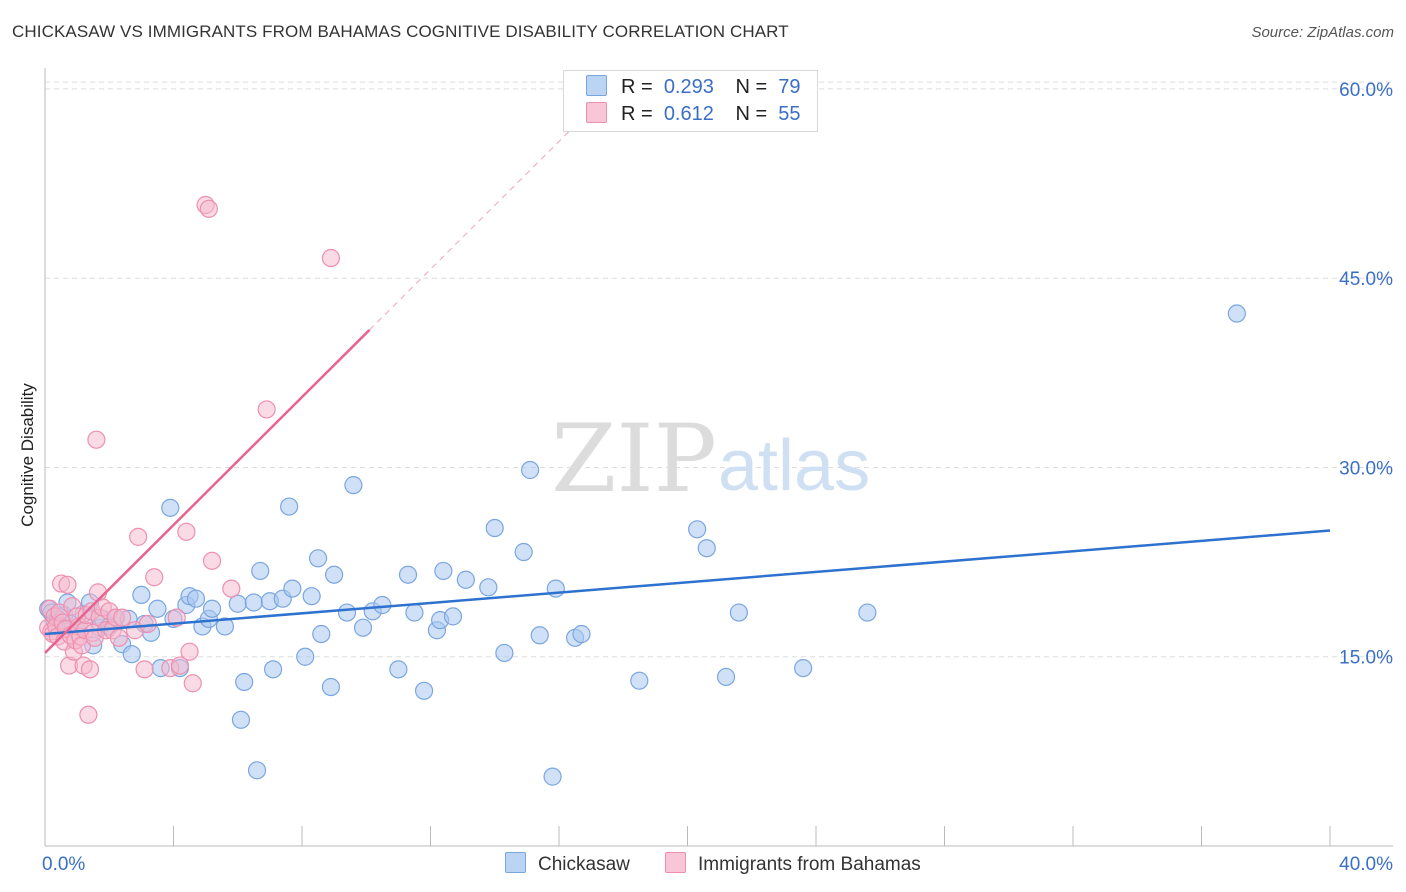 Image resolution: width=1406 pixels, height=892 pixels. What do you see at coordinates (1366, 90) in the screenshot?
I see `y-tick-label: 60.0%` at bounding box center [1366, 90].